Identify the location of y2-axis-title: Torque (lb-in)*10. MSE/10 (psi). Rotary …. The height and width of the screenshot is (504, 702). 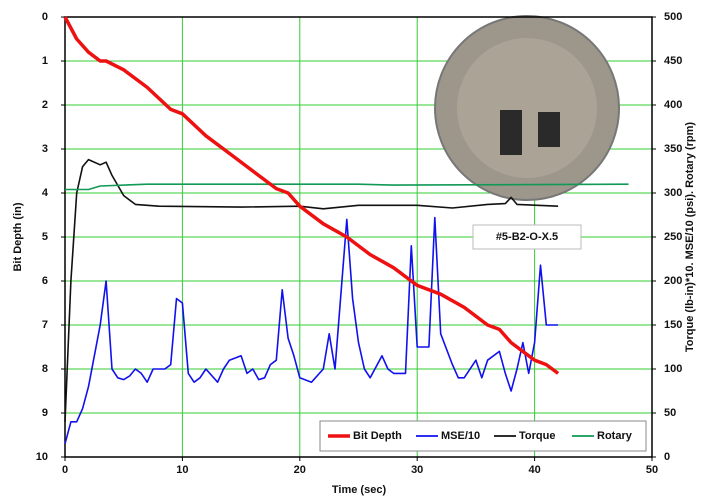
(690, 237).